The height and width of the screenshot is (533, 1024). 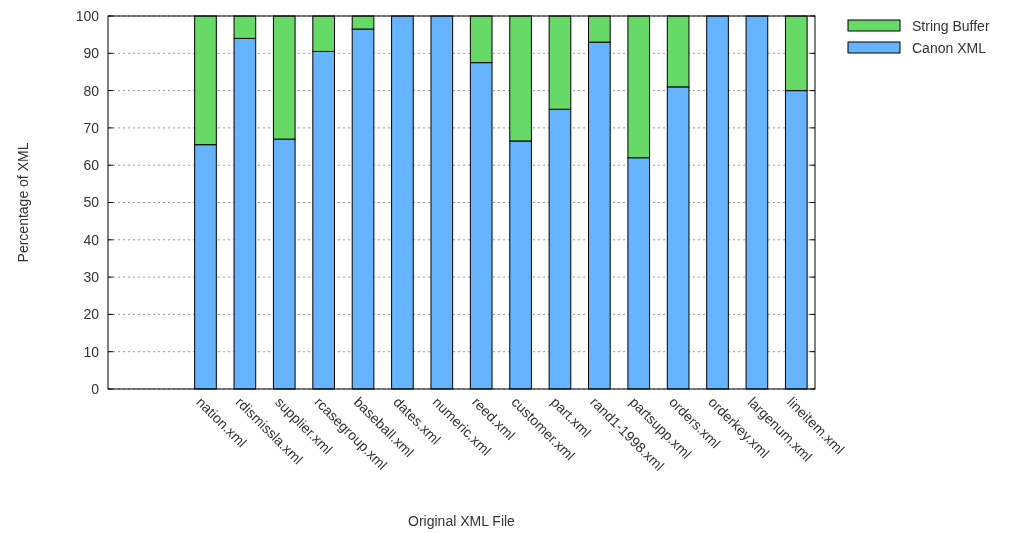 What do you see at coordinates (951, 25) in the screenshot?
I see `legend-label: String Buffer` at bounding box center [951, 25].